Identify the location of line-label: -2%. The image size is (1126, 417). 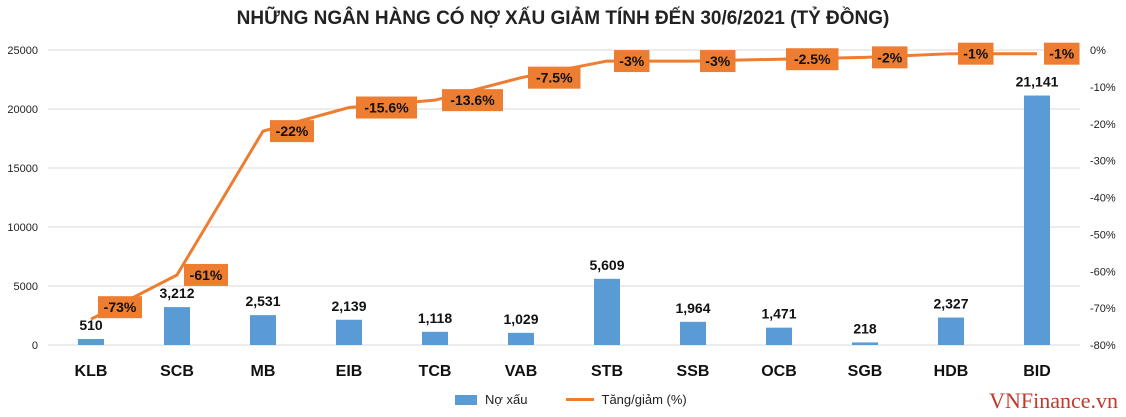
(889, 57).